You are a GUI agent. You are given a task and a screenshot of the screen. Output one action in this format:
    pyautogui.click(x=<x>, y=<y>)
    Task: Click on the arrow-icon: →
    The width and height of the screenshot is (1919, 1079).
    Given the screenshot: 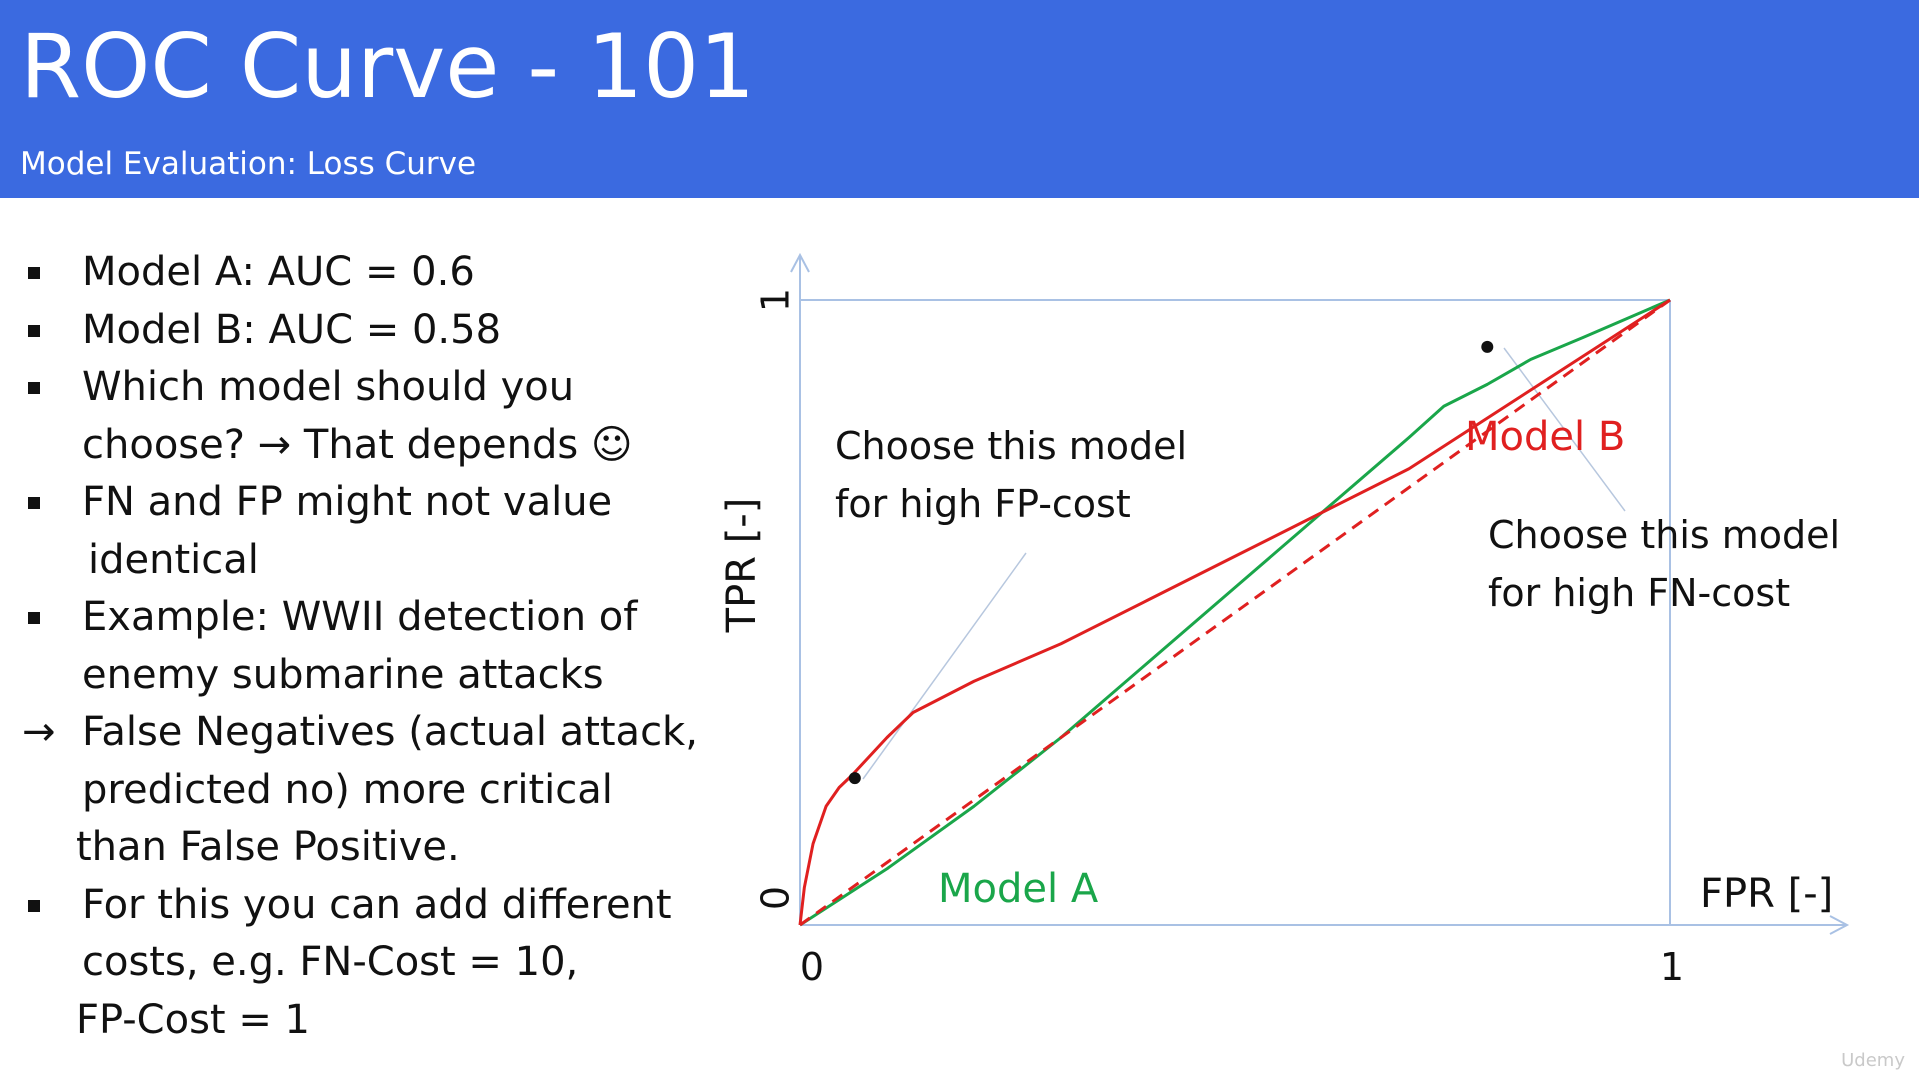 What is the action you would take?
    pyautogui.click(x=39, y=732)
    